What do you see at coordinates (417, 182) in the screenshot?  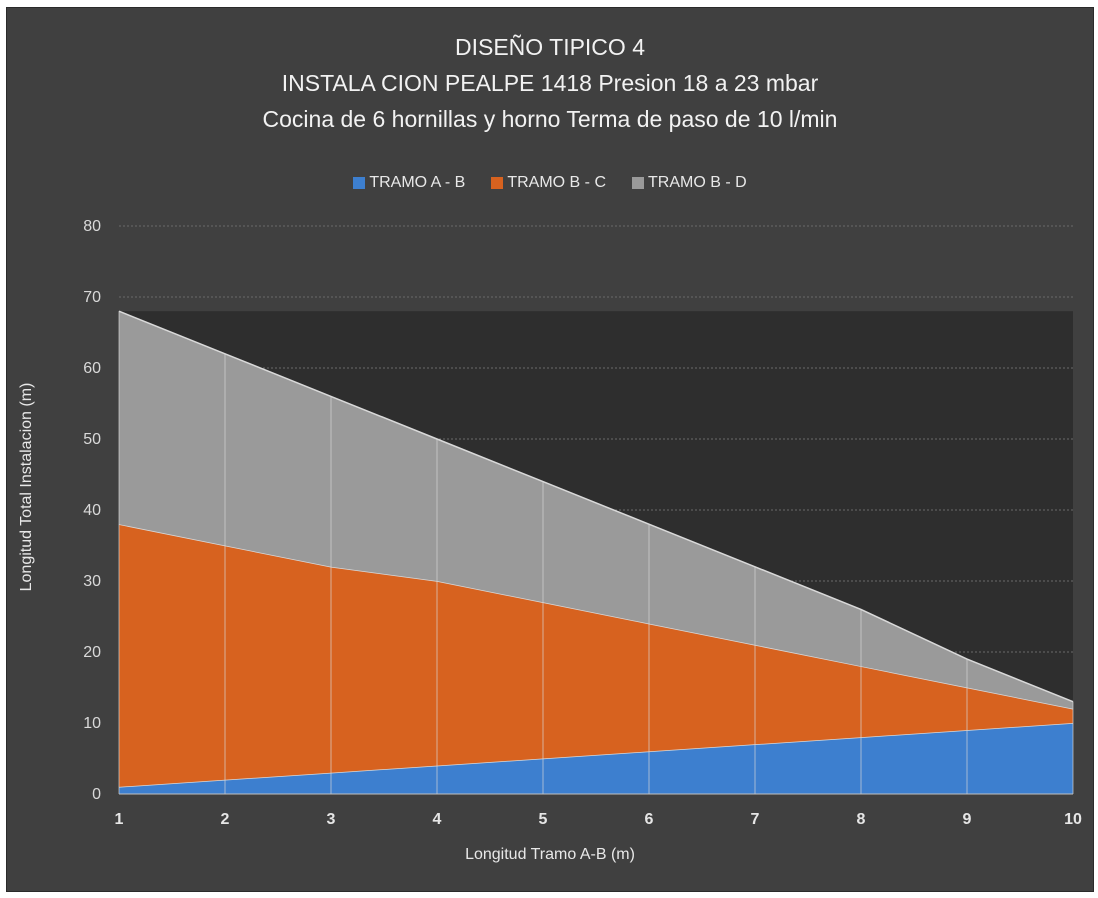 I see `legend-label-tramo-a-b: TRAMO A - B` at bounding box center [417, 182].